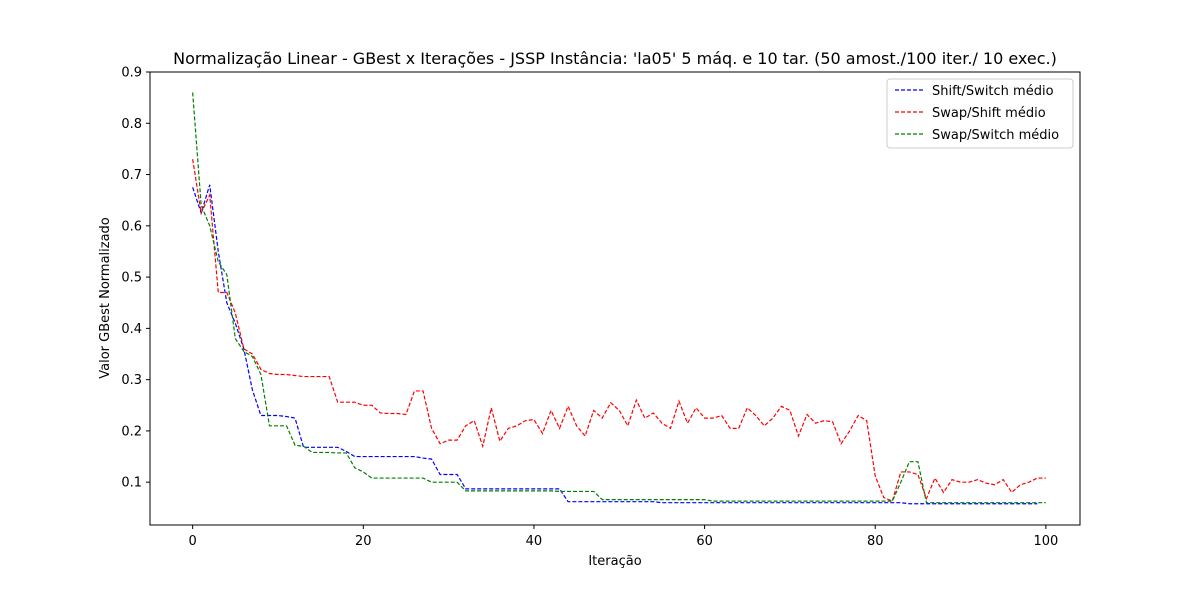 The width and height of the screenshot is (1200, 600). Describe the element at coordinates (989, 113) in the screenshot. I see `legend-label-2: Swap/Shift médio` at that location.